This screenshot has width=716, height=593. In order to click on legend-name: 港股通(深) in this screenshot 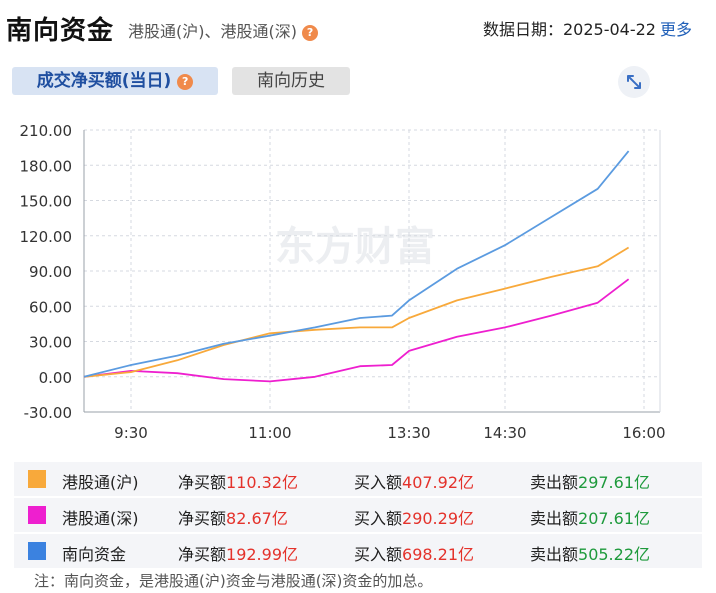, I will do `click(100, 518)`.